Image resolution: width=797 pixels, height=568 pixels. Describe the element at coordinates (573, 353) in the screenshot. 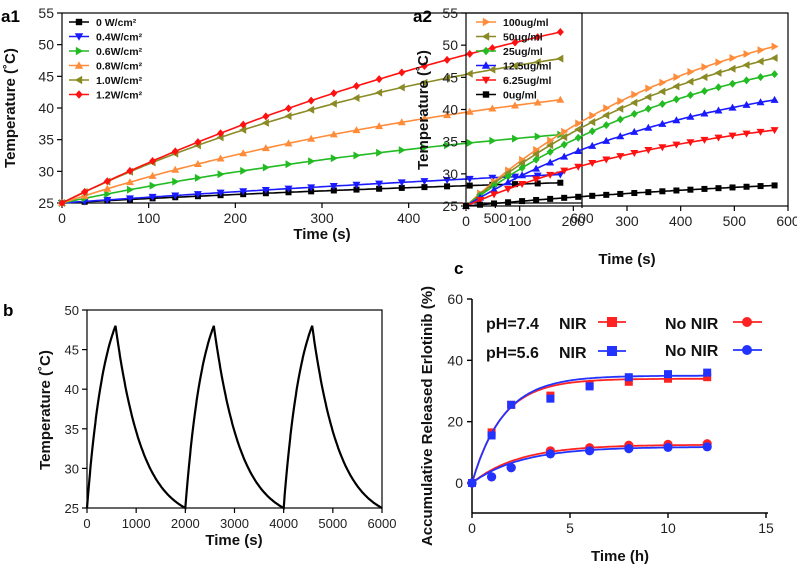

I see `legend-ph56-nir: NIR` at that location.